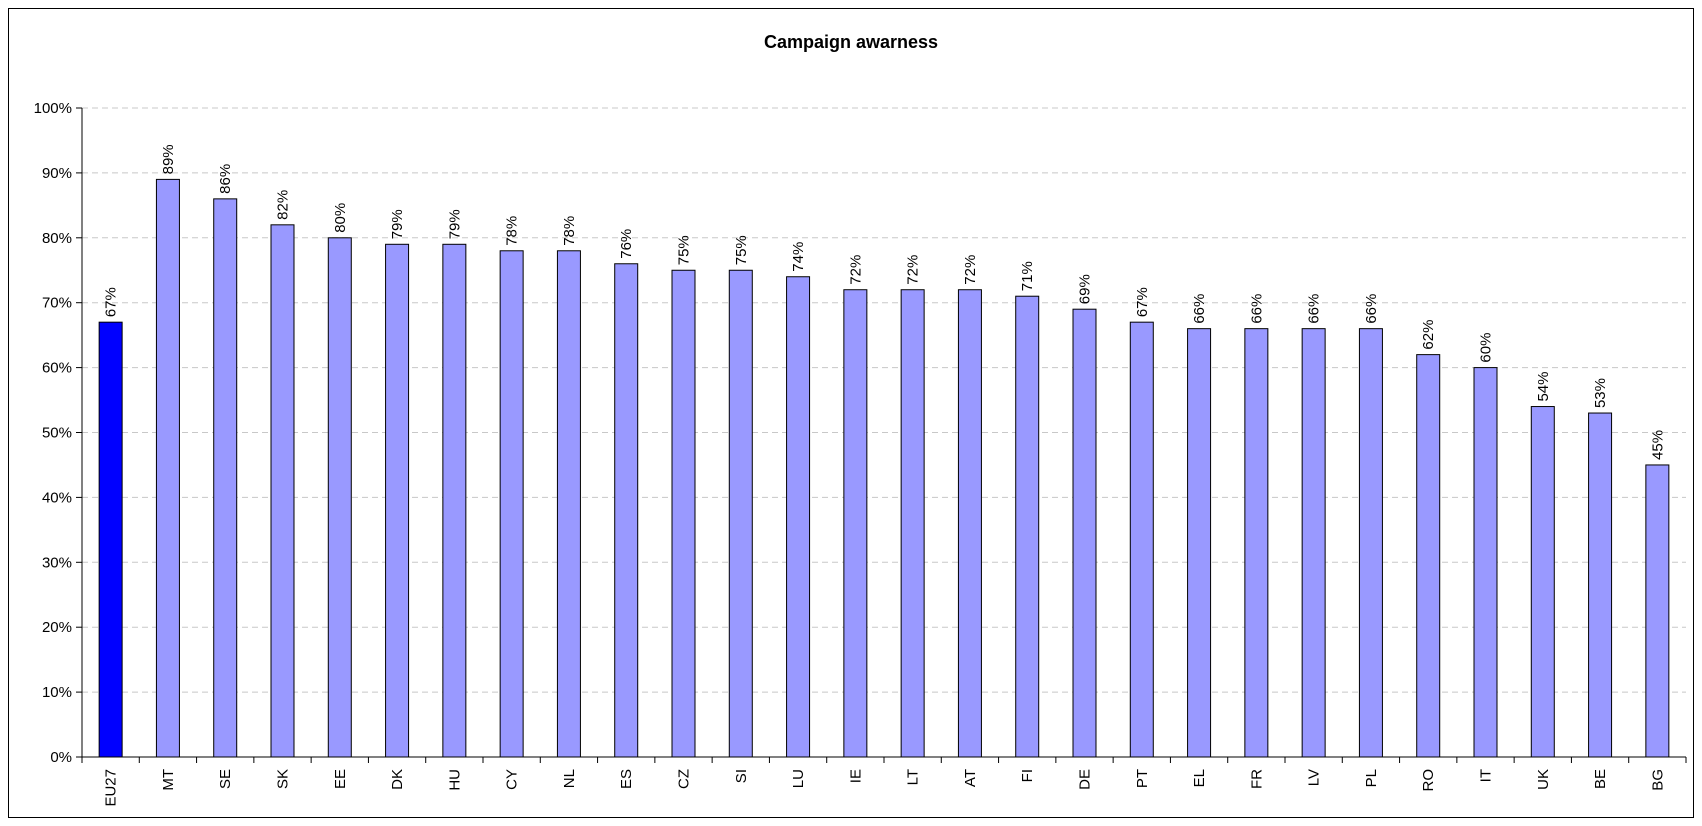 This screenshot has width=1702, height=826. Describe the element at coordinates (167, 468) in the screenshot. I see `bar-mt` at that location.